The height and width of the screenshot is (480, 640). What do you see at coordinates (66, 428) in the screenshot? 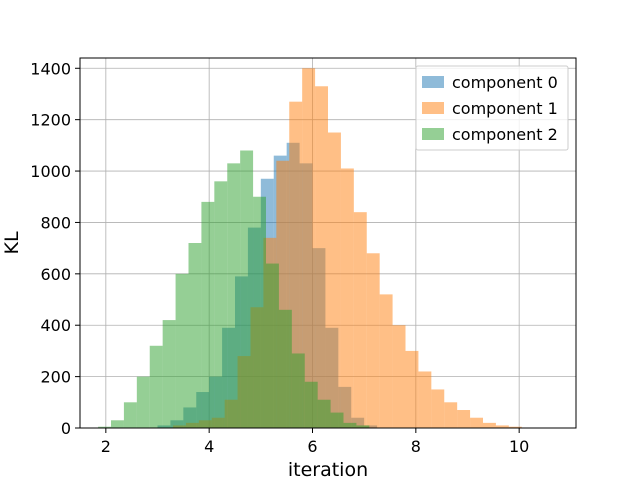
I see `y-tick-label: 0` at bounding box center [66, 428].